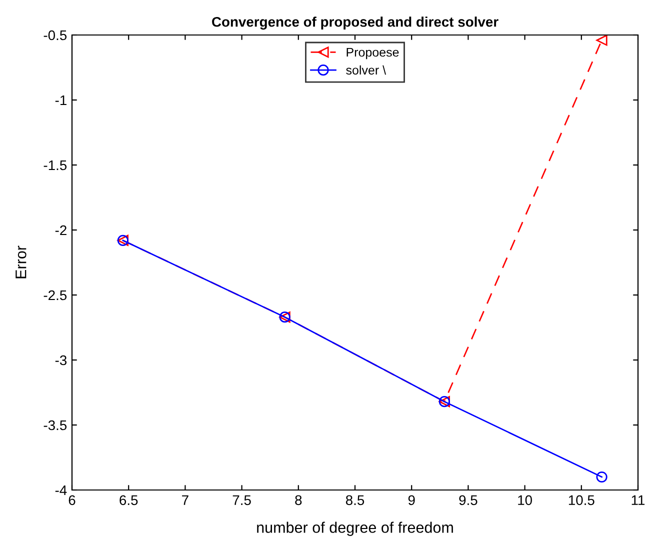  I want to click on y-axis-title: Error, so click(21, 262).